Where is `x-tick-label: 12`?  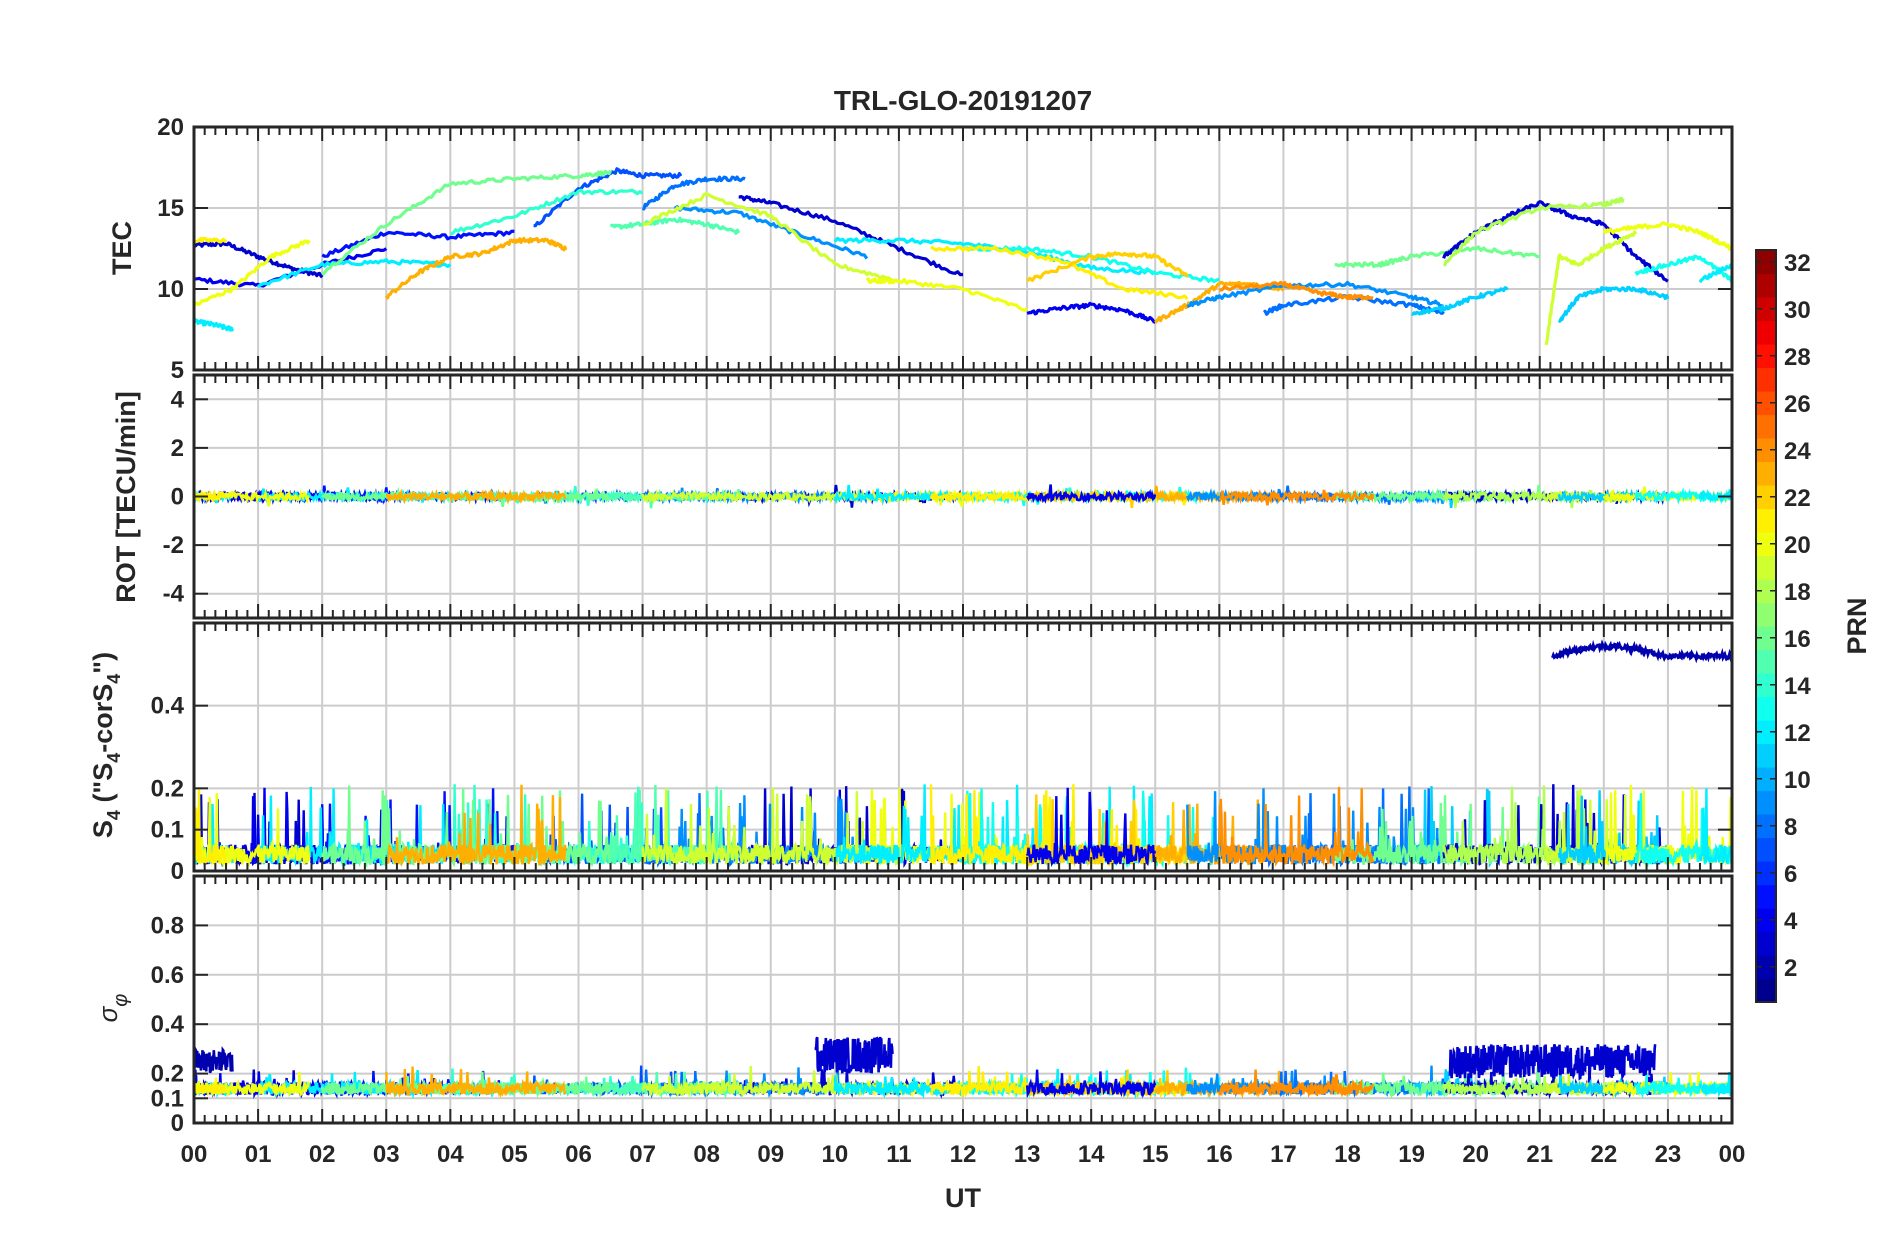 x-tick-label: 12 is located at coordinates (963, 1154).